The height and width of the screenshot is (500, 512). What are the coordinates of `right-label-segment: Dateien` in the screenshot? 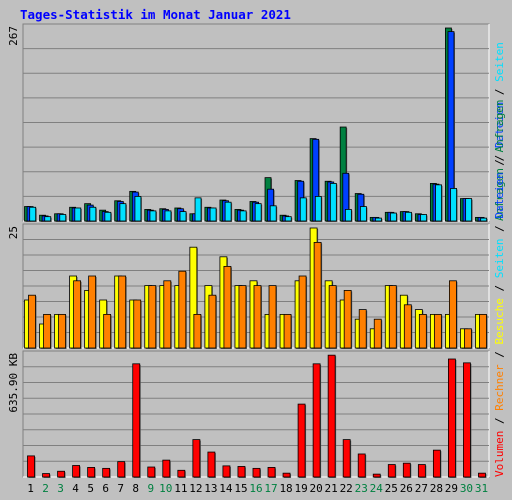 It's located at (499, 125).